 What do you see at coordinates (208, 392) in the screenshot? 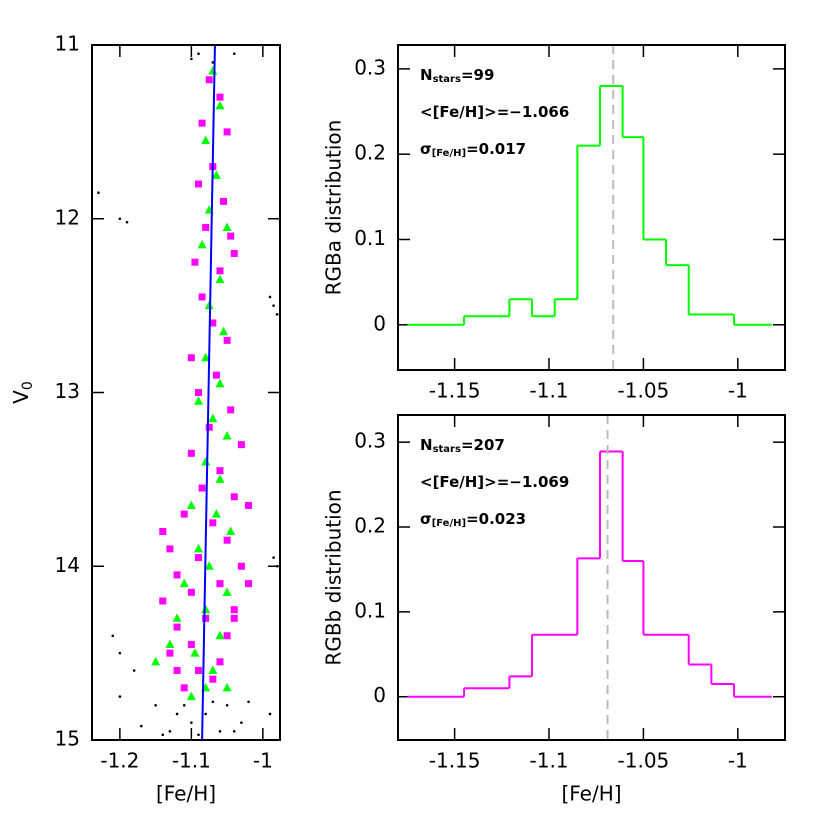
I see `fit-line` at bounding box center [208, 392].